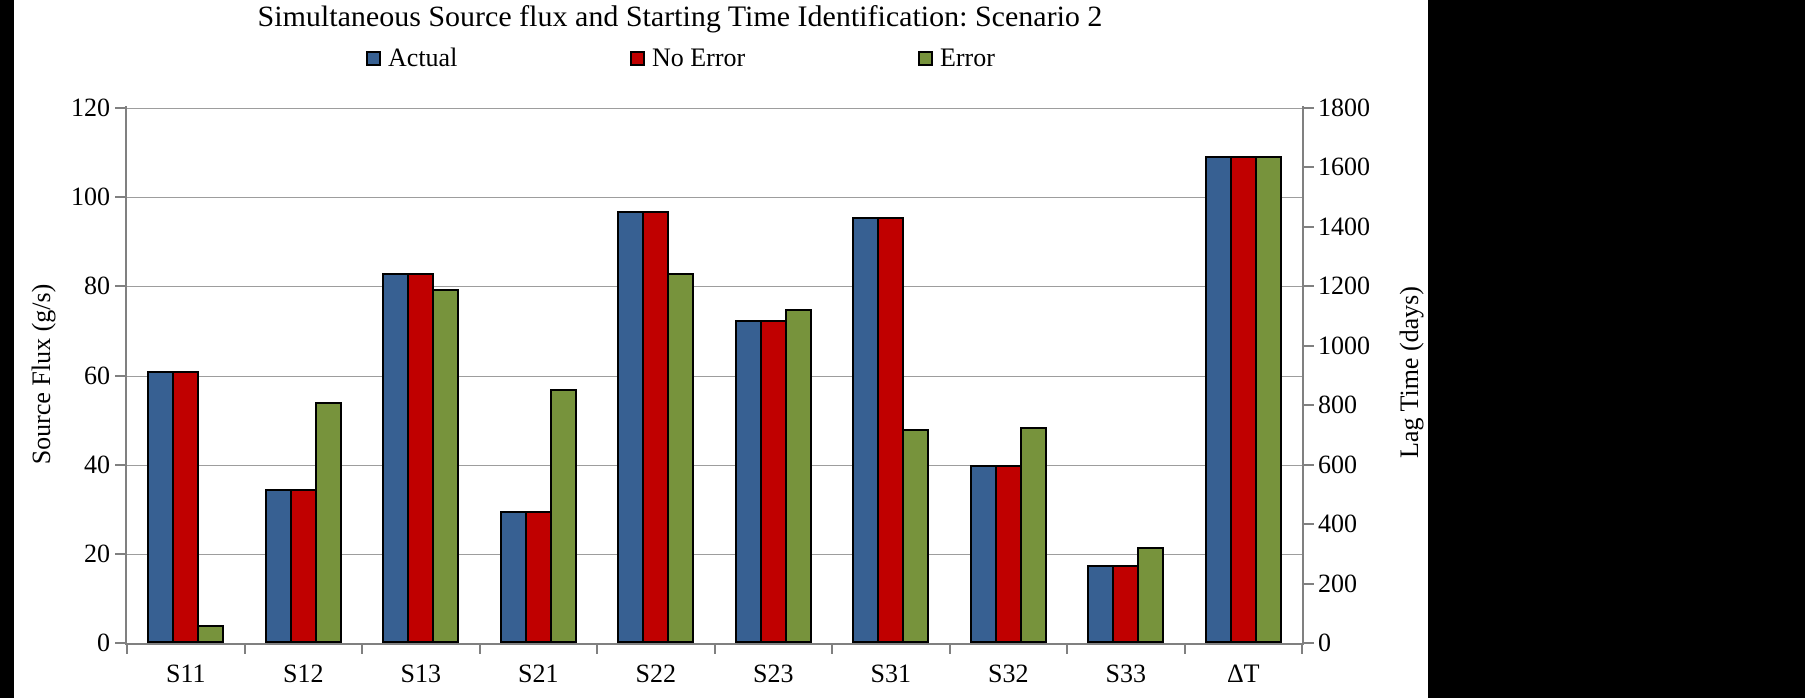  What do you see at coordinates (90, 197) in the screenshot?
I see `left-tick-label: 100` at bounding box center [90, 197].